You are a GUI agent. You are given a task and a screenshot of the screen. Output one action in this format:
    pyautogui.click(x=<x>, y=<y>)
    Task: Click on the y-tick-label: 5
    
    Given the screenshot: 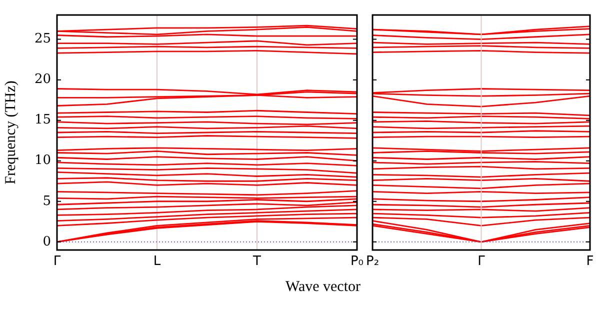 What is the action you would take?
    pyautogui.click(x=46, y=201)
    